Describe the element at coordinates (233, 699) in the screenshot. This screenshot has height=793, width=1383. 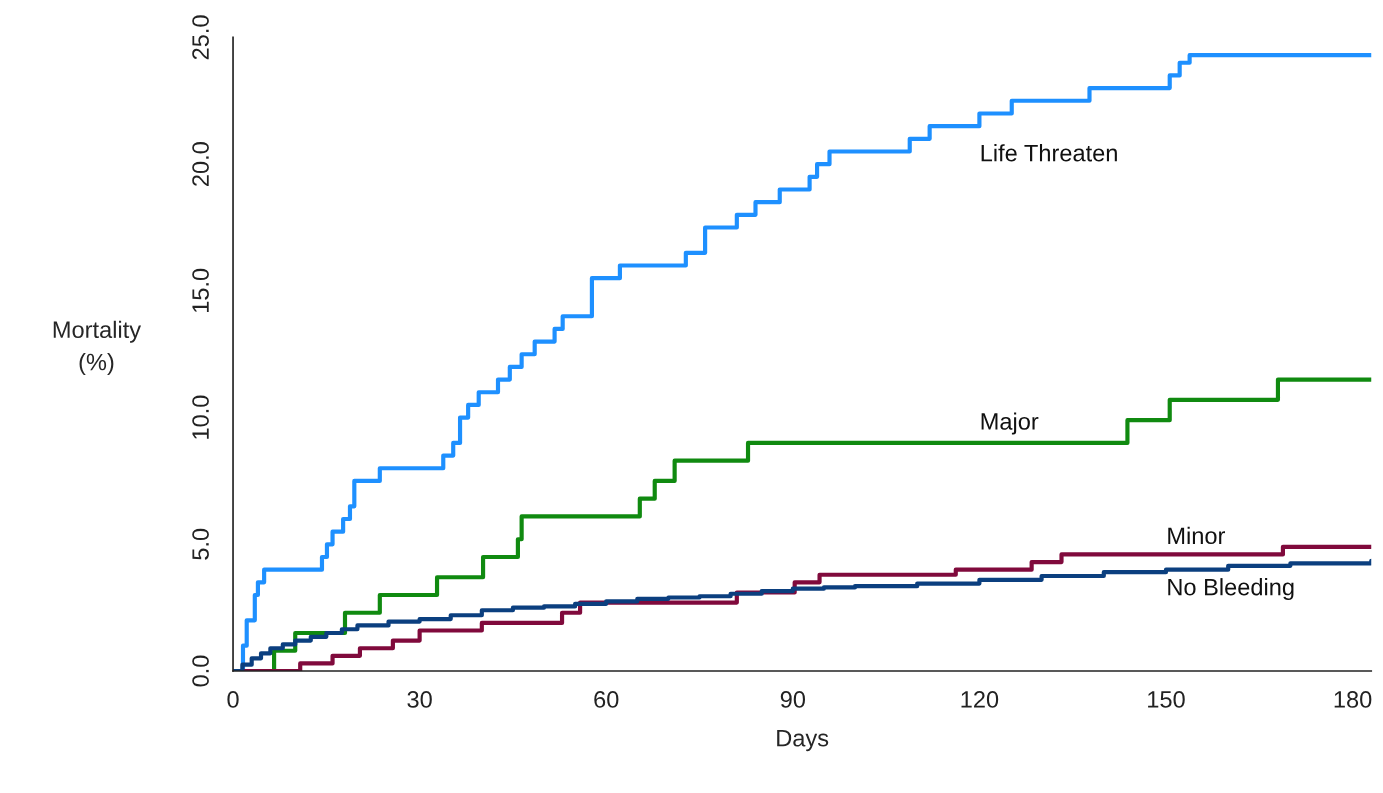
I see `x-tick-label: 0` at that location.